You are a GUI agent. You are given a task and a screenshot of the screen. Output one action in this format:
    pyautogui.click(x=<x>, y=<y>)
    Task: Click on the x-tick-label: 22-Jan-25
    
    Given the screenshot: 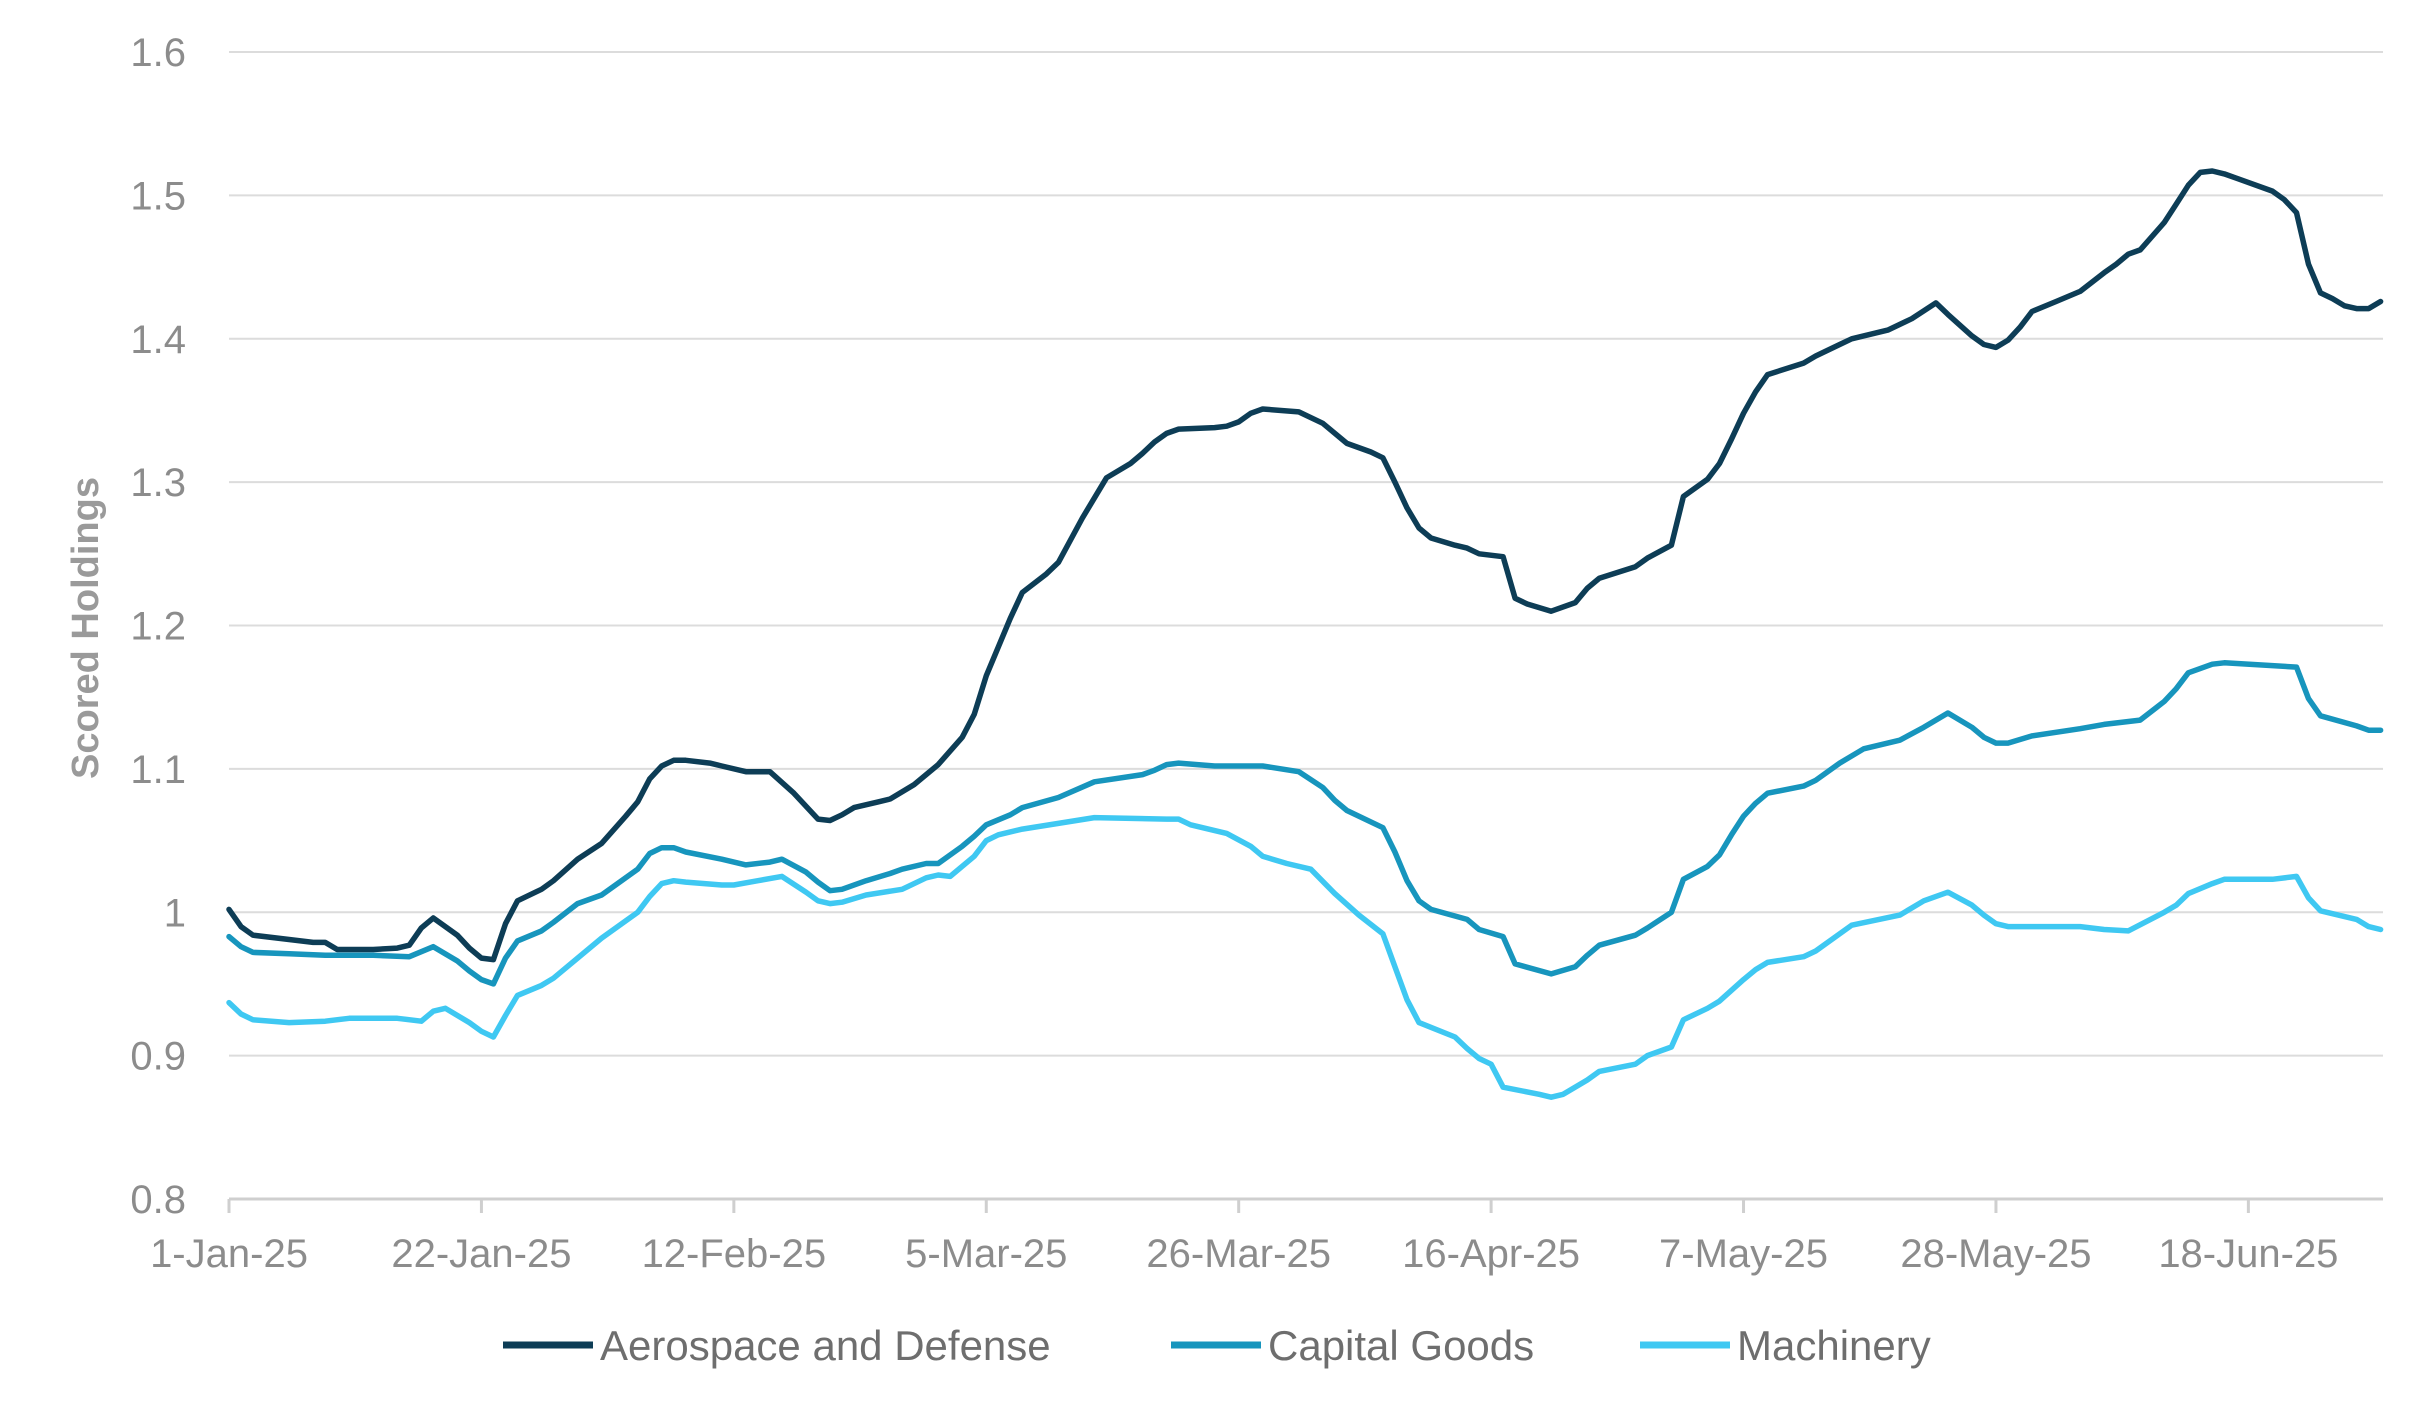 What is the action you would take?
    pyautogui.click(x=481, y=1254)
    